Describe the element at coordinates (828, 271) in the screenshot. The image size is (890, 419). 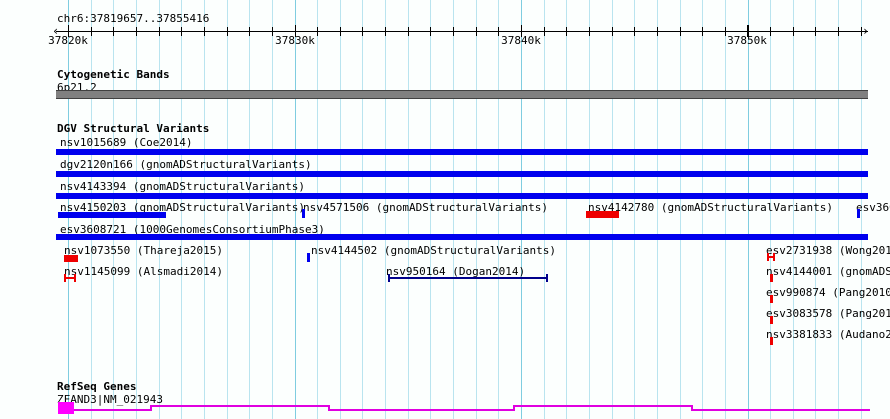
I see `dgv-feature-label: nsv4144001 (gnomADSt` at that location.